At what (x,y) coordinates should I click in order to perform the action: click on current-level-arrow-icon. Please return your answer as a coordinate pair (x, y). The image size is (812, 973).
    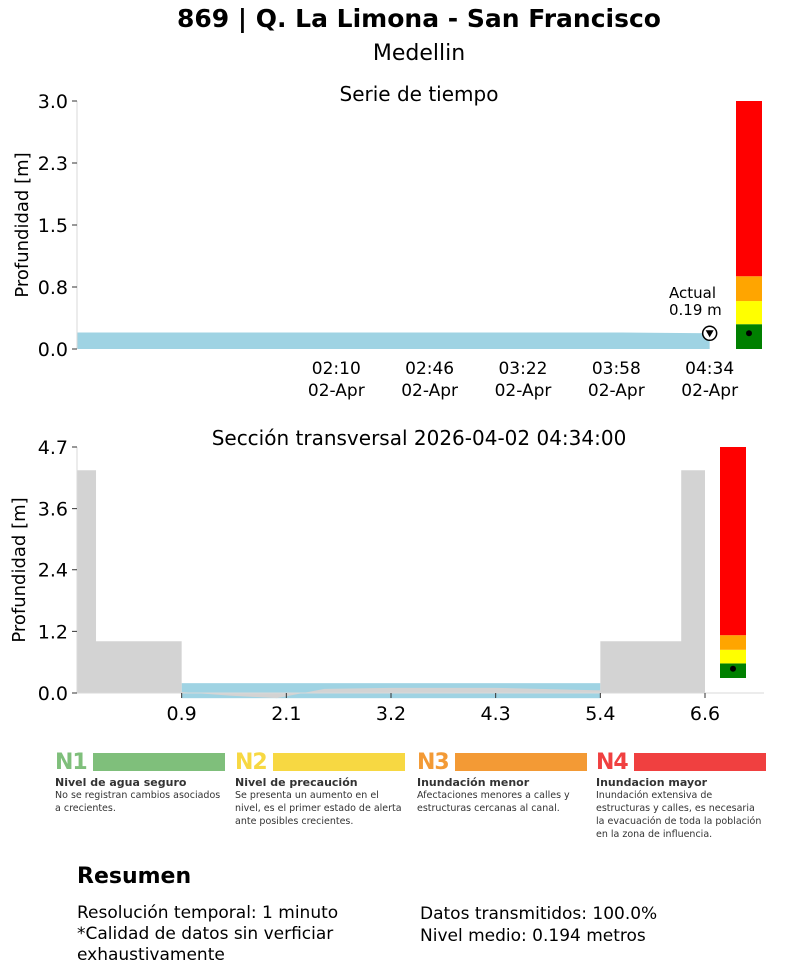
    Looking at the image, I should click on (709, 334).